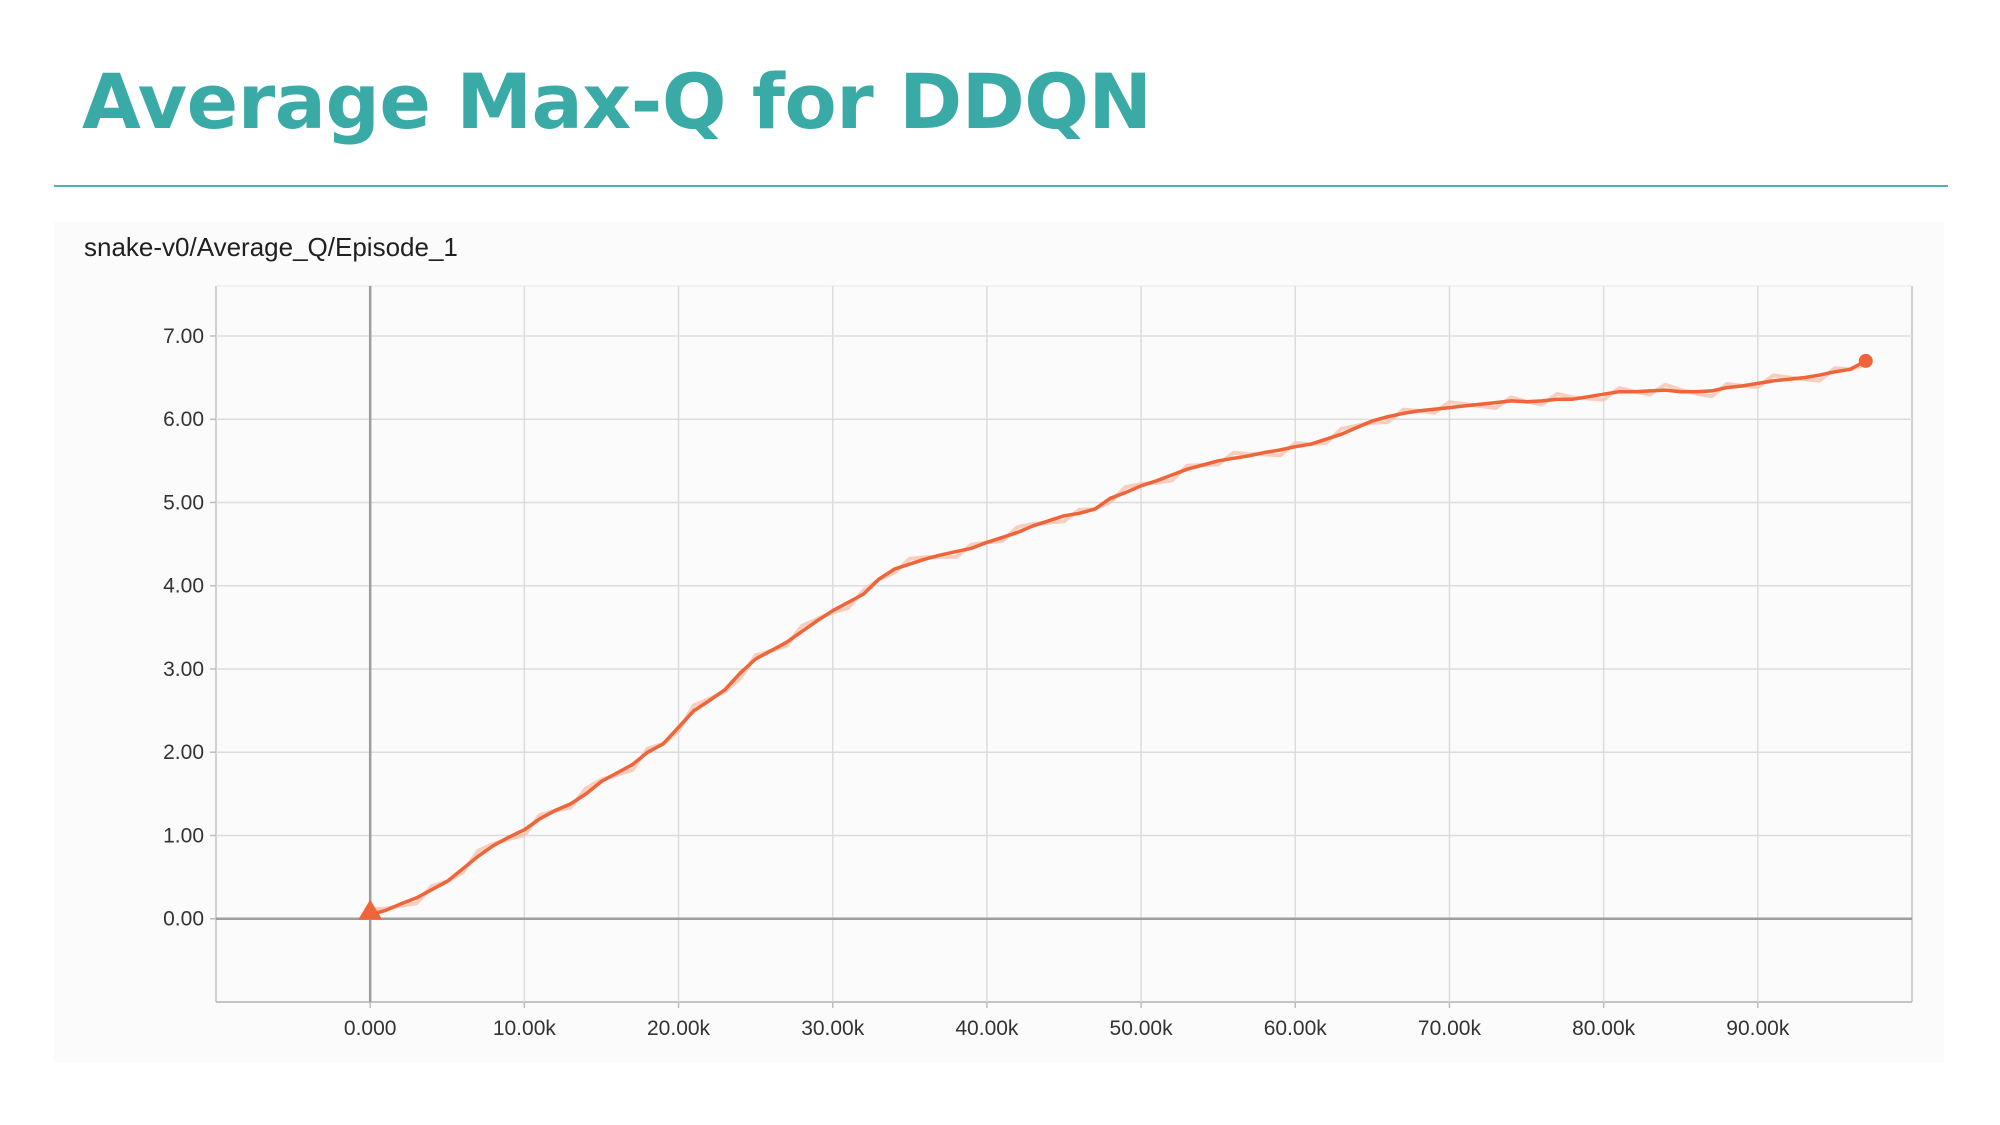 This screenshot has width=2000, height=1125. Describe the element at coordinates (183, 502) in the screenshot. I see `y-tick-label: 5.00` at that location.